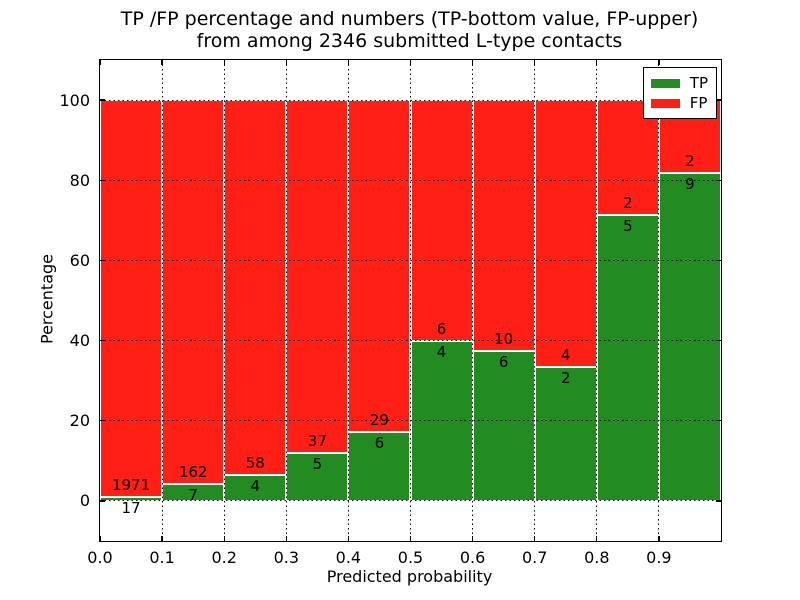 This screenshot has height=600, width=800. What do you see at coordinates (74, 100) in the screenshot?
I see `y-tick-label: 100` at bounding box center [74, 100].